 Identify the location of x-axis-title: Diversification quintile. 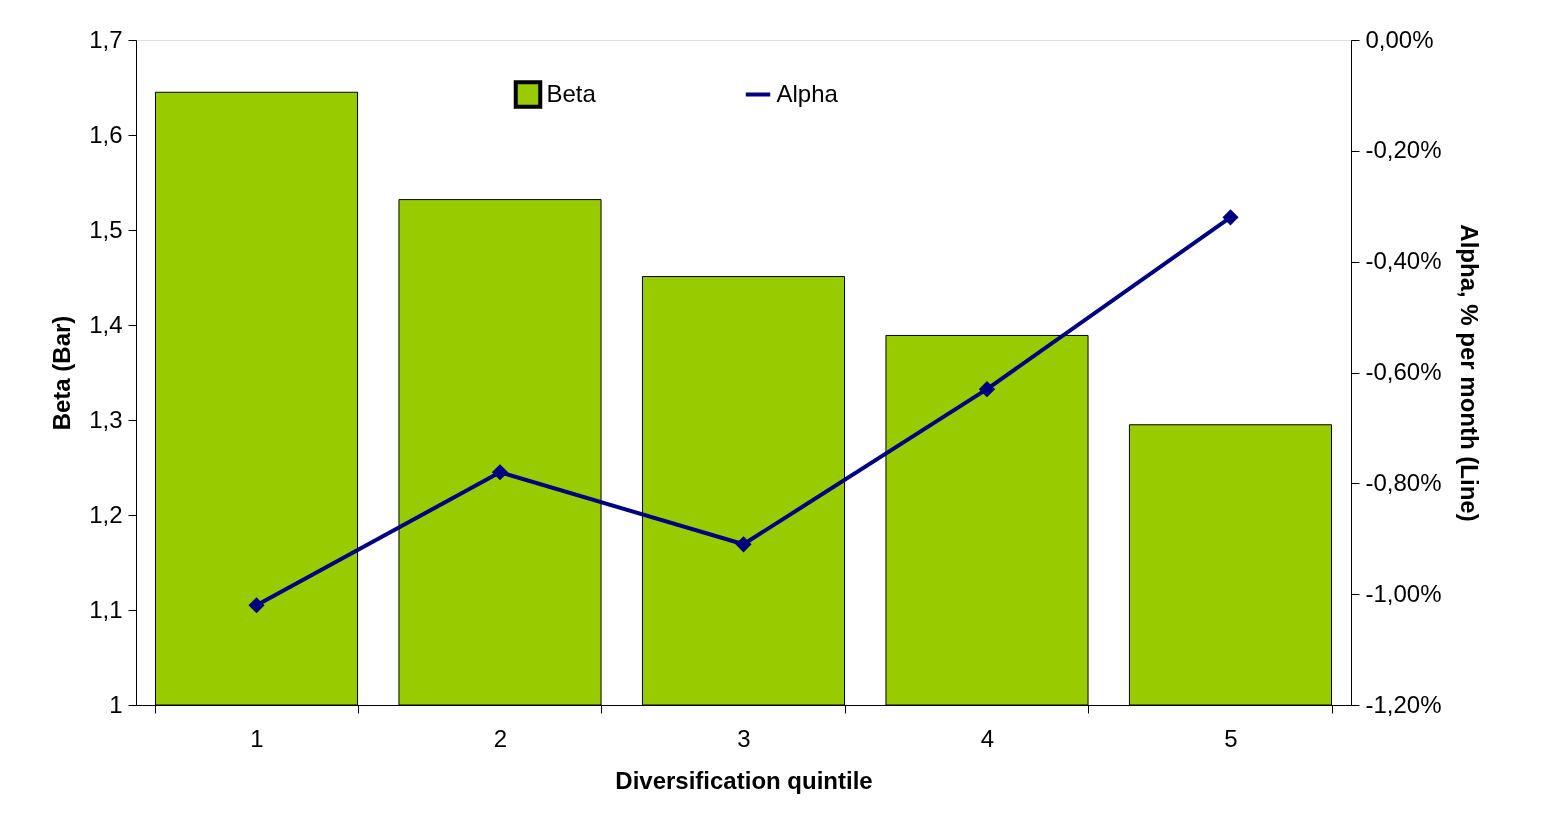
(744, 780).